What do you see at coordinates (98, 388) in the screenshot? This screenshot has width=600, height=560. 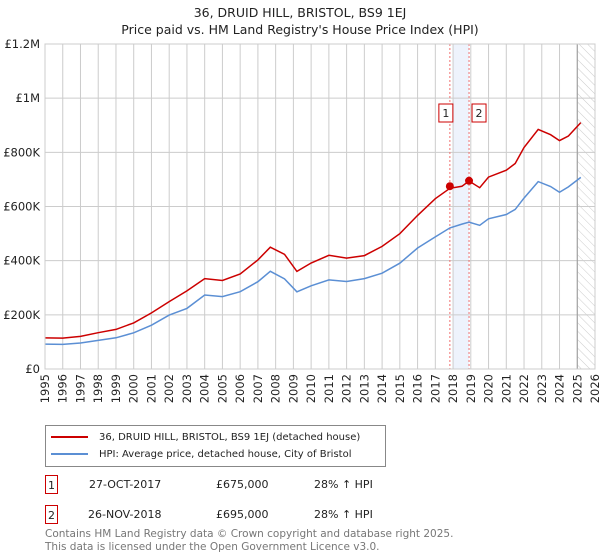 I see `x-tick-label: 1998` at bounding box center [98, 388].